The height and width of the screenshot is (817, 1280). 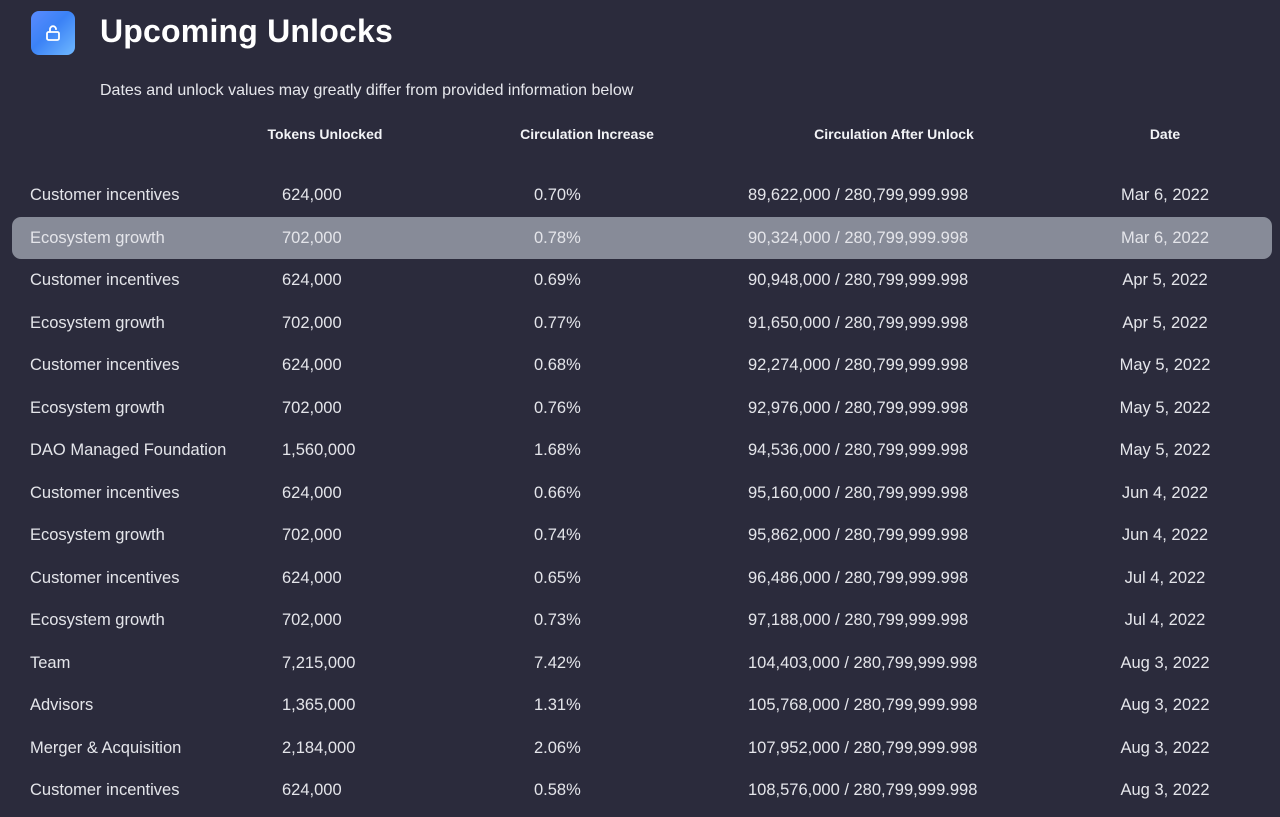 What do you see at coordinates (858, 620) in the screenshot?
I see `circulation-after-unlock: 97,188,000 / 280,799,999.998` at bounding box center [858, 620].